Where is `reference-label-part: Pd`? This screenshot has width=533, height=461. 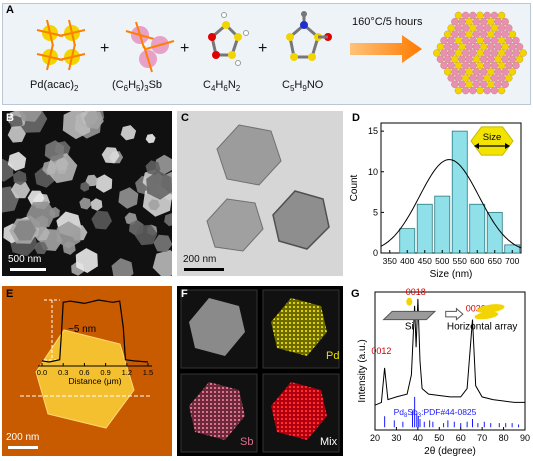 reference-label-part: Pd is located at coordinates (399, 412).